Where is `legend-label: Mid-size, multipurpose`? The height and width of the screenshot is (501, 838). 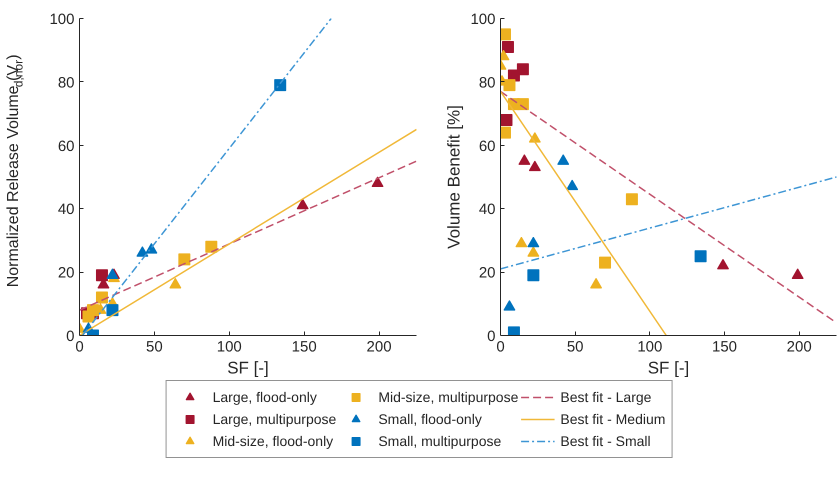 legend-label: Mid-size, multipurpose is located at coordinates (448, 397).